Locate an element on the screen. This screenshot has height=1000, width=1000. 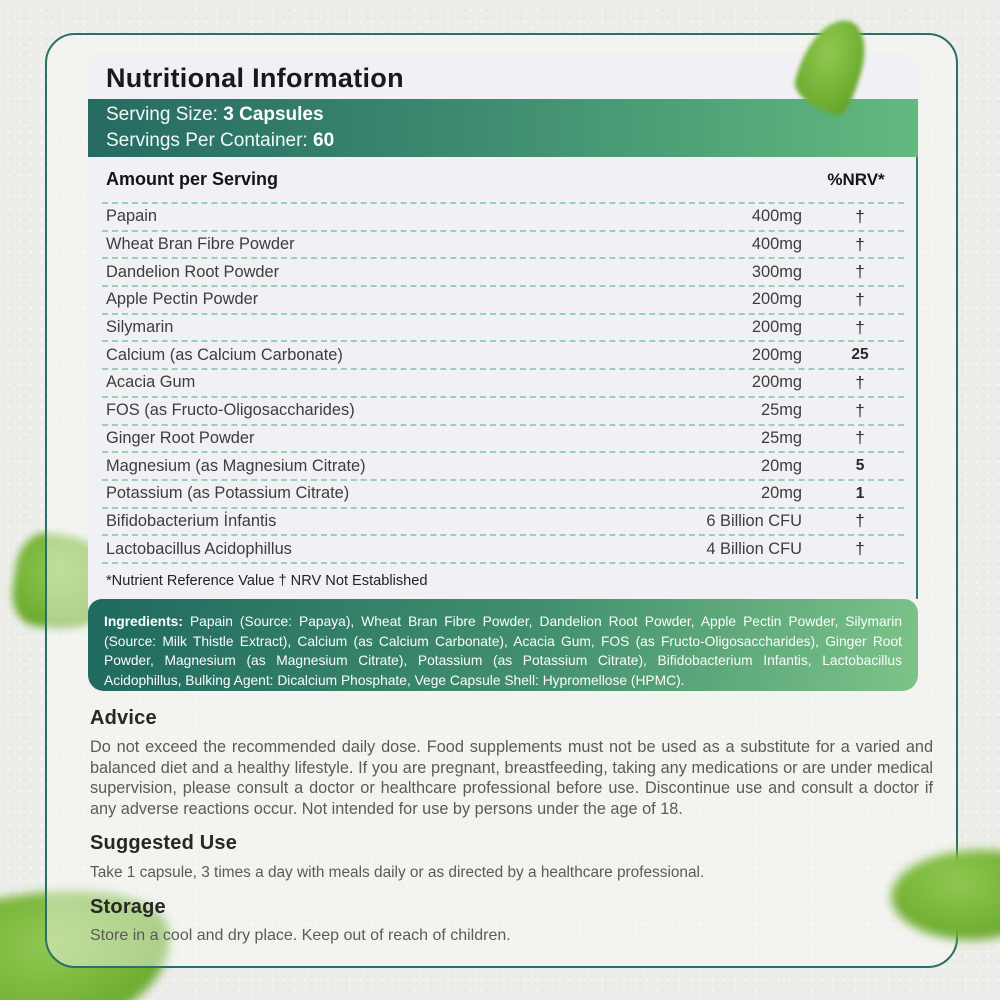
table-row: FOS (as Fructo-Oligosaccharides) 25mg † is located at coordinates (503, 409).